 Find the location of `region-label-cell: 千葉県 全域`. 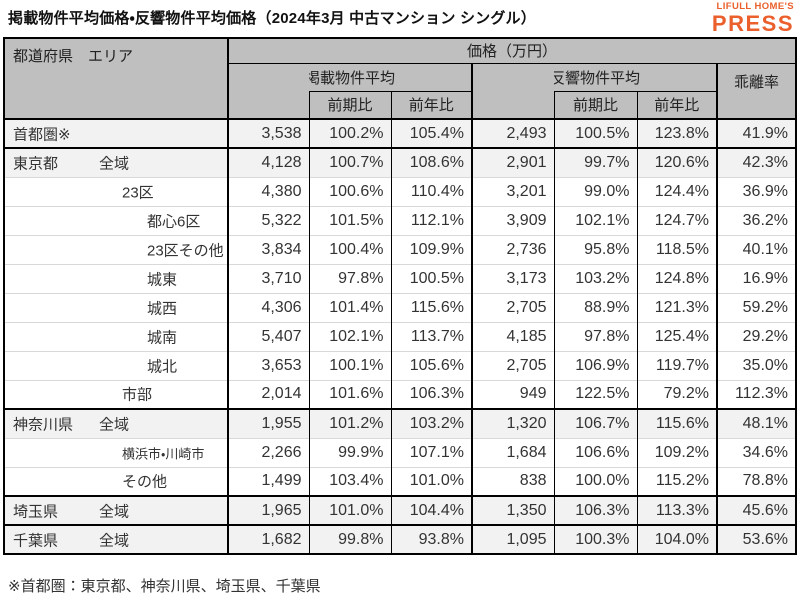

region-label-cell: 千葉県 全域 is located at coordinates (116, 539).